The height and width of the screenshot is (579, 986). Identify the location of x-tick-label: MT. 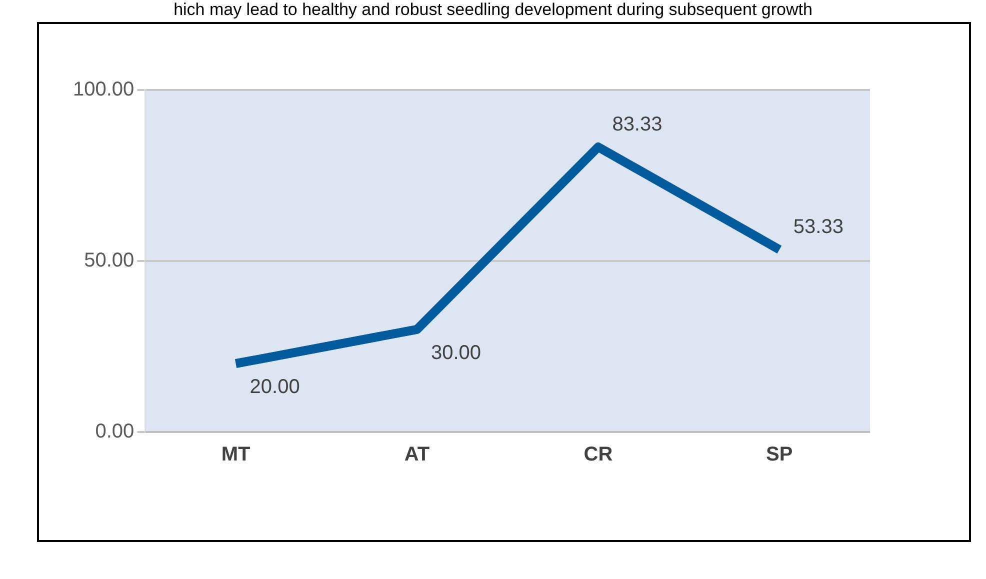
(235, 455).